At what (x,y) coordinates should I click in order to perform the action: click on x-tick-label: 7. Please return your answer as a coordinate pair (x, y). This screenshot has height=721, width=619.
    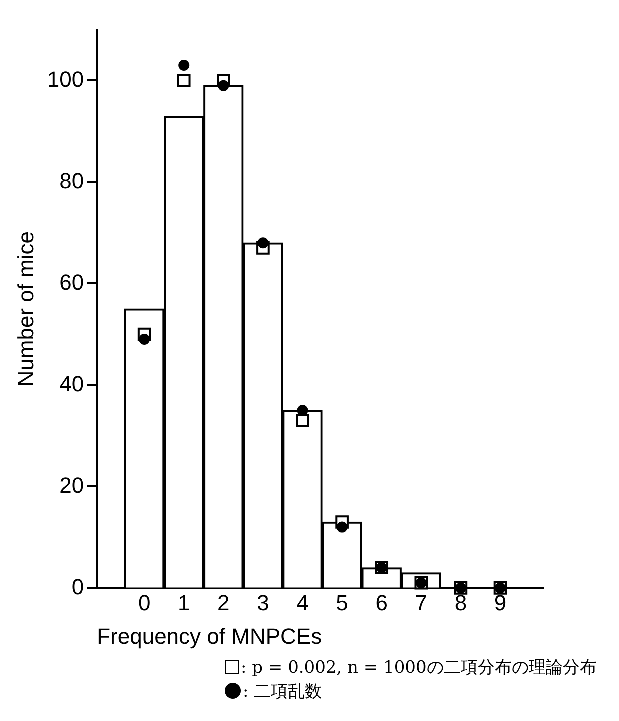
    Looking at the image, I should click on (421, 603).